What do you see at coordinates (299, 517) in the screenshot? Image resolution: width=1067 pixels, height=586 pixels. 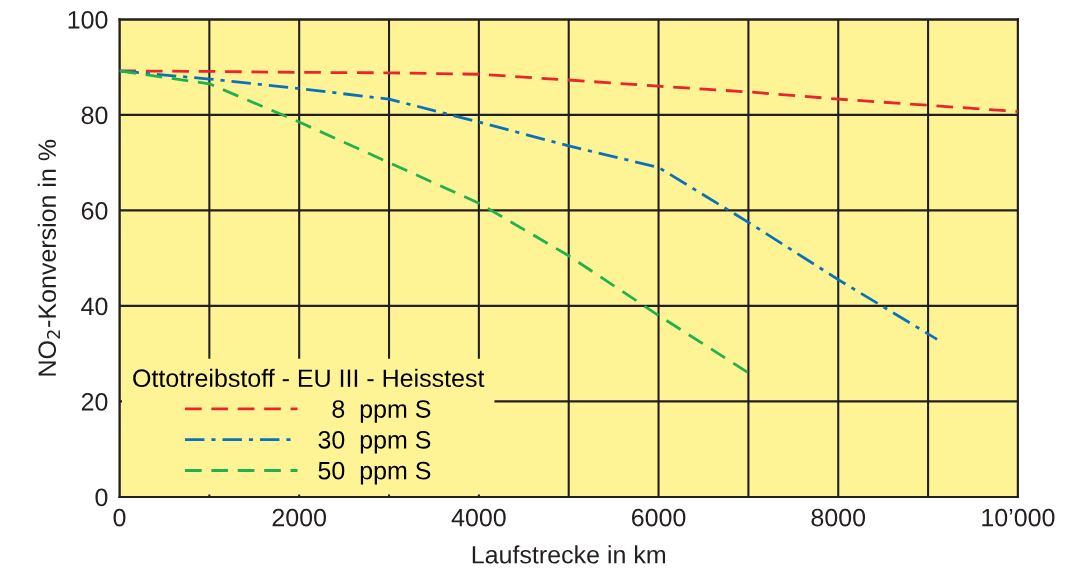 I see `x-tick-label: 2000` at bounding box center [299, 517].